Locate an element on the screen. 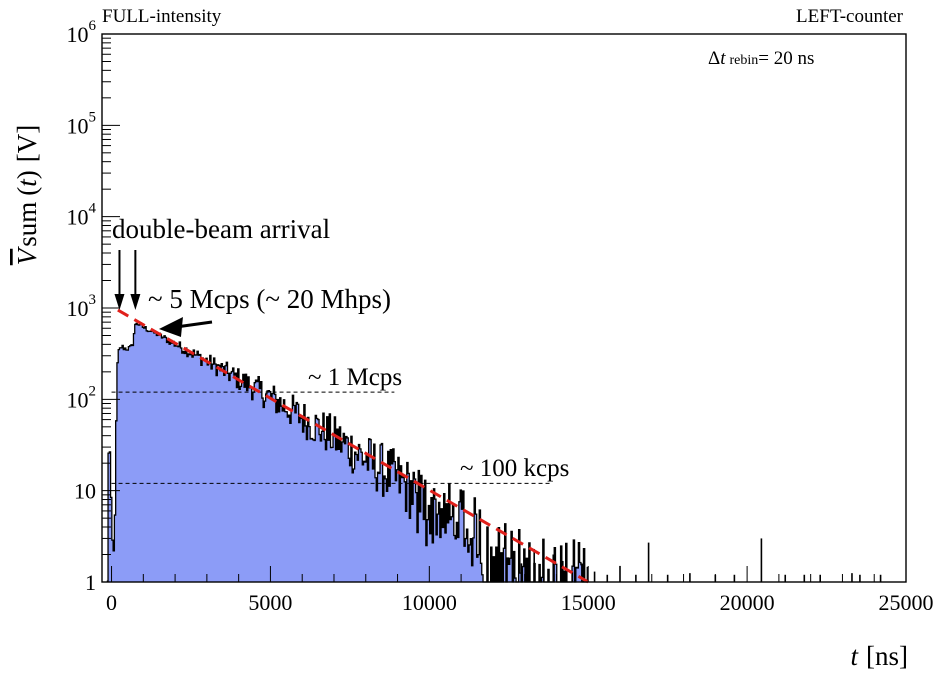 The width and height of the screenshot is (936, 675). x-axis-title: t [ns] is located at coordinates (879, 656).